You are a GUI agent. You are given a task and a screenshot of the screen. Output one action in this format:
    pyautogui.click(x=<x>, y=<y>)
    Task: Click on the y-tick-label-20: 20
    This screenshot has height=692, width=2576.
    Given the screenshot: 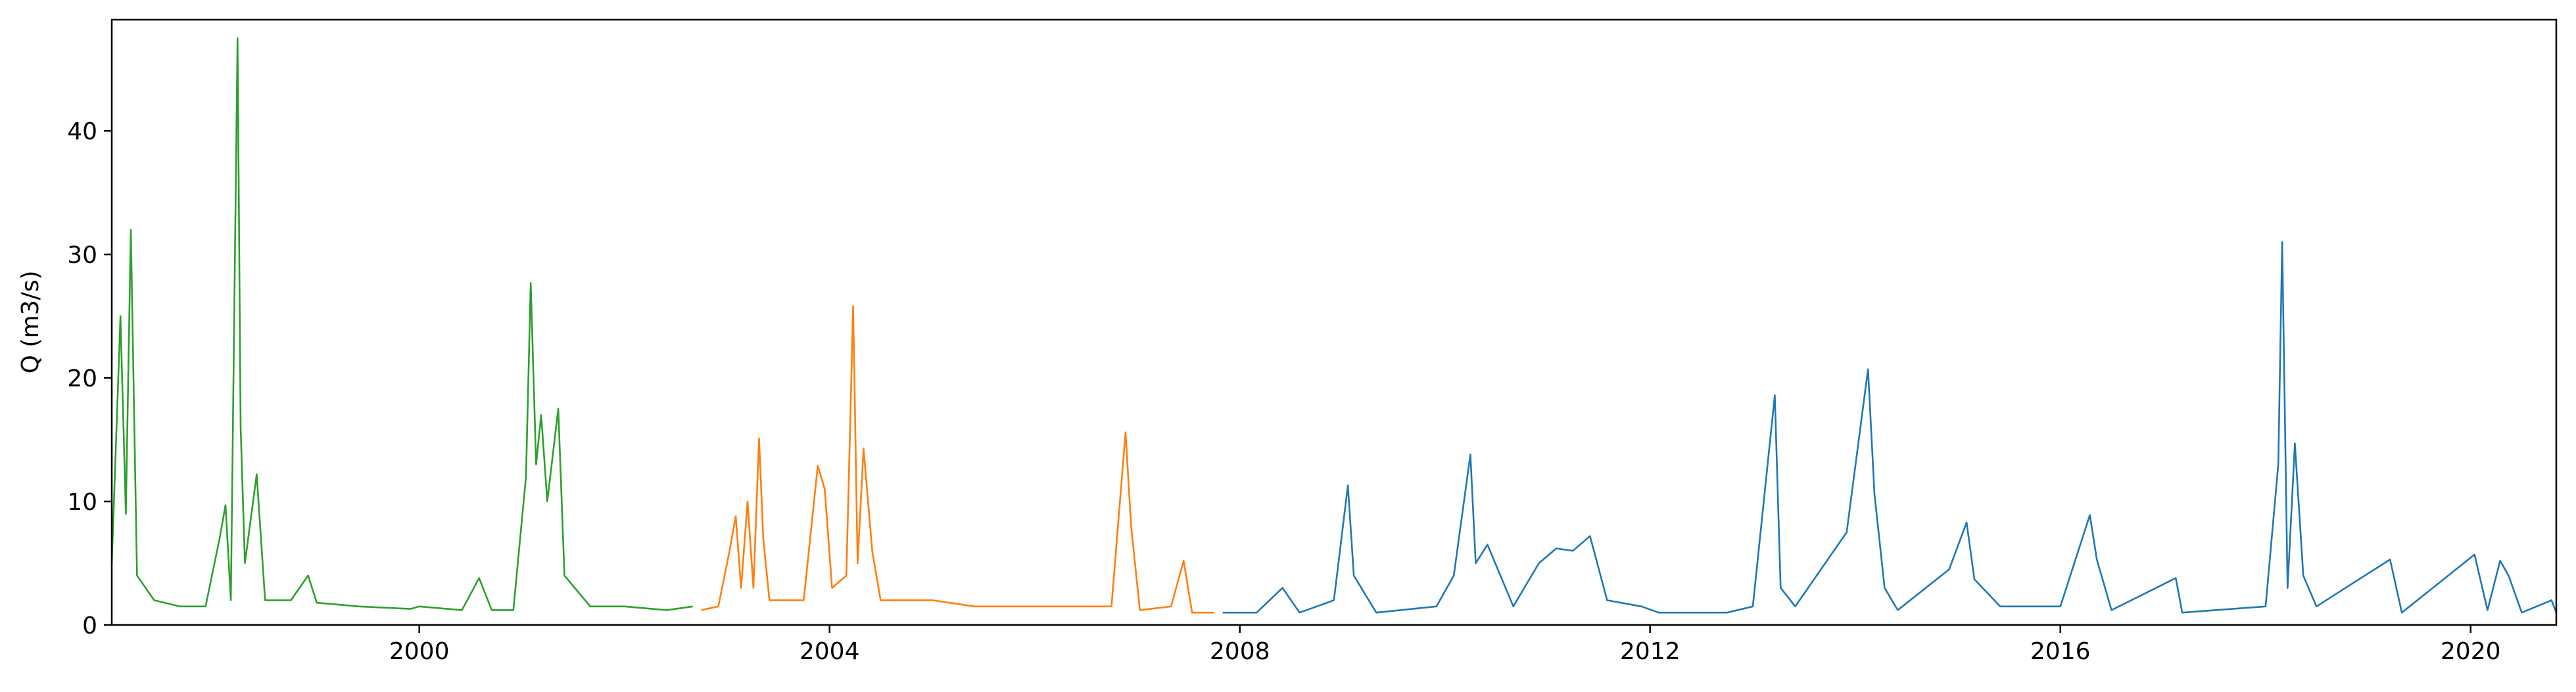 What is the action you would take?
    pyautogui.click(x=82, y=378)
    